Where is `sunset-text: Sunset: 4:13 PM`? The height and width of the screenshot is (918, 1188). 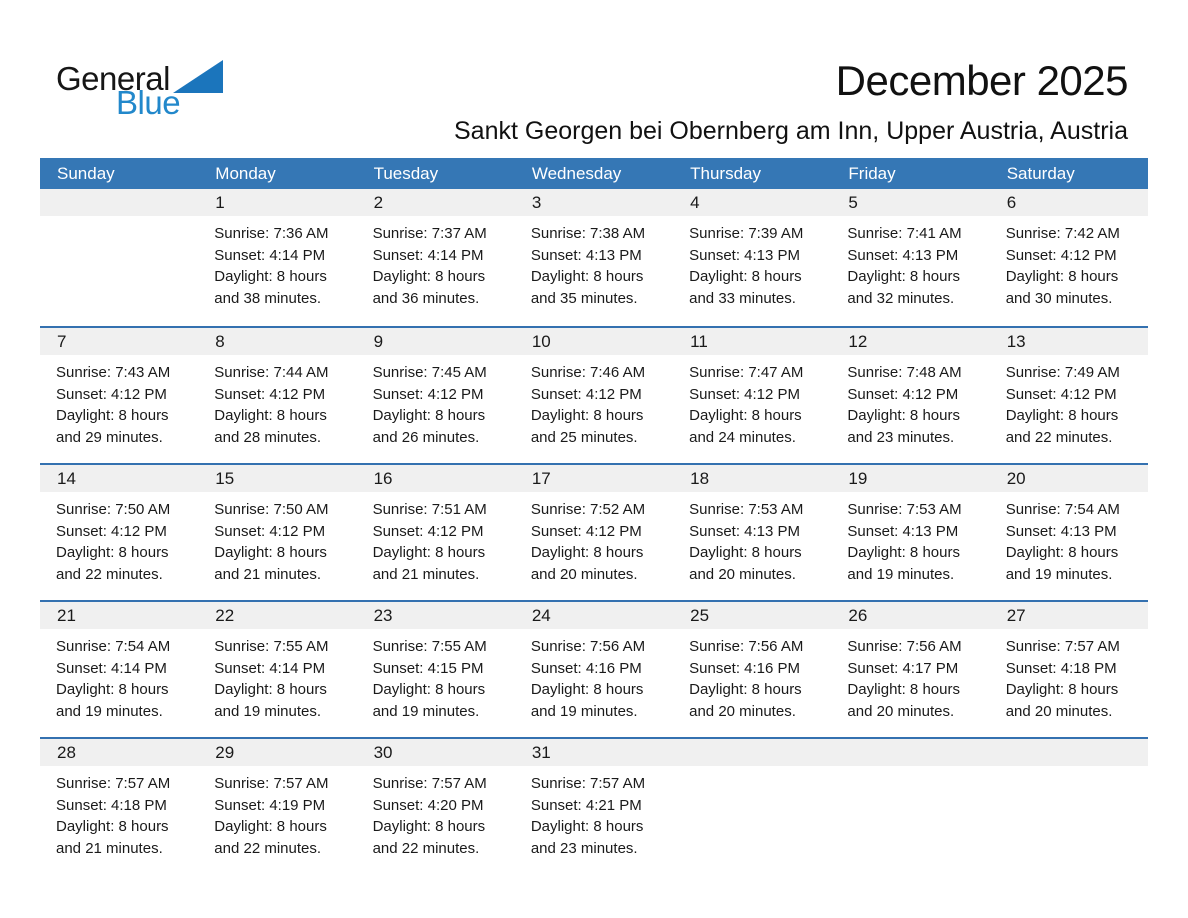
sunset-text: Sunset: 4:13 PM is located at coordinates (586, 255).